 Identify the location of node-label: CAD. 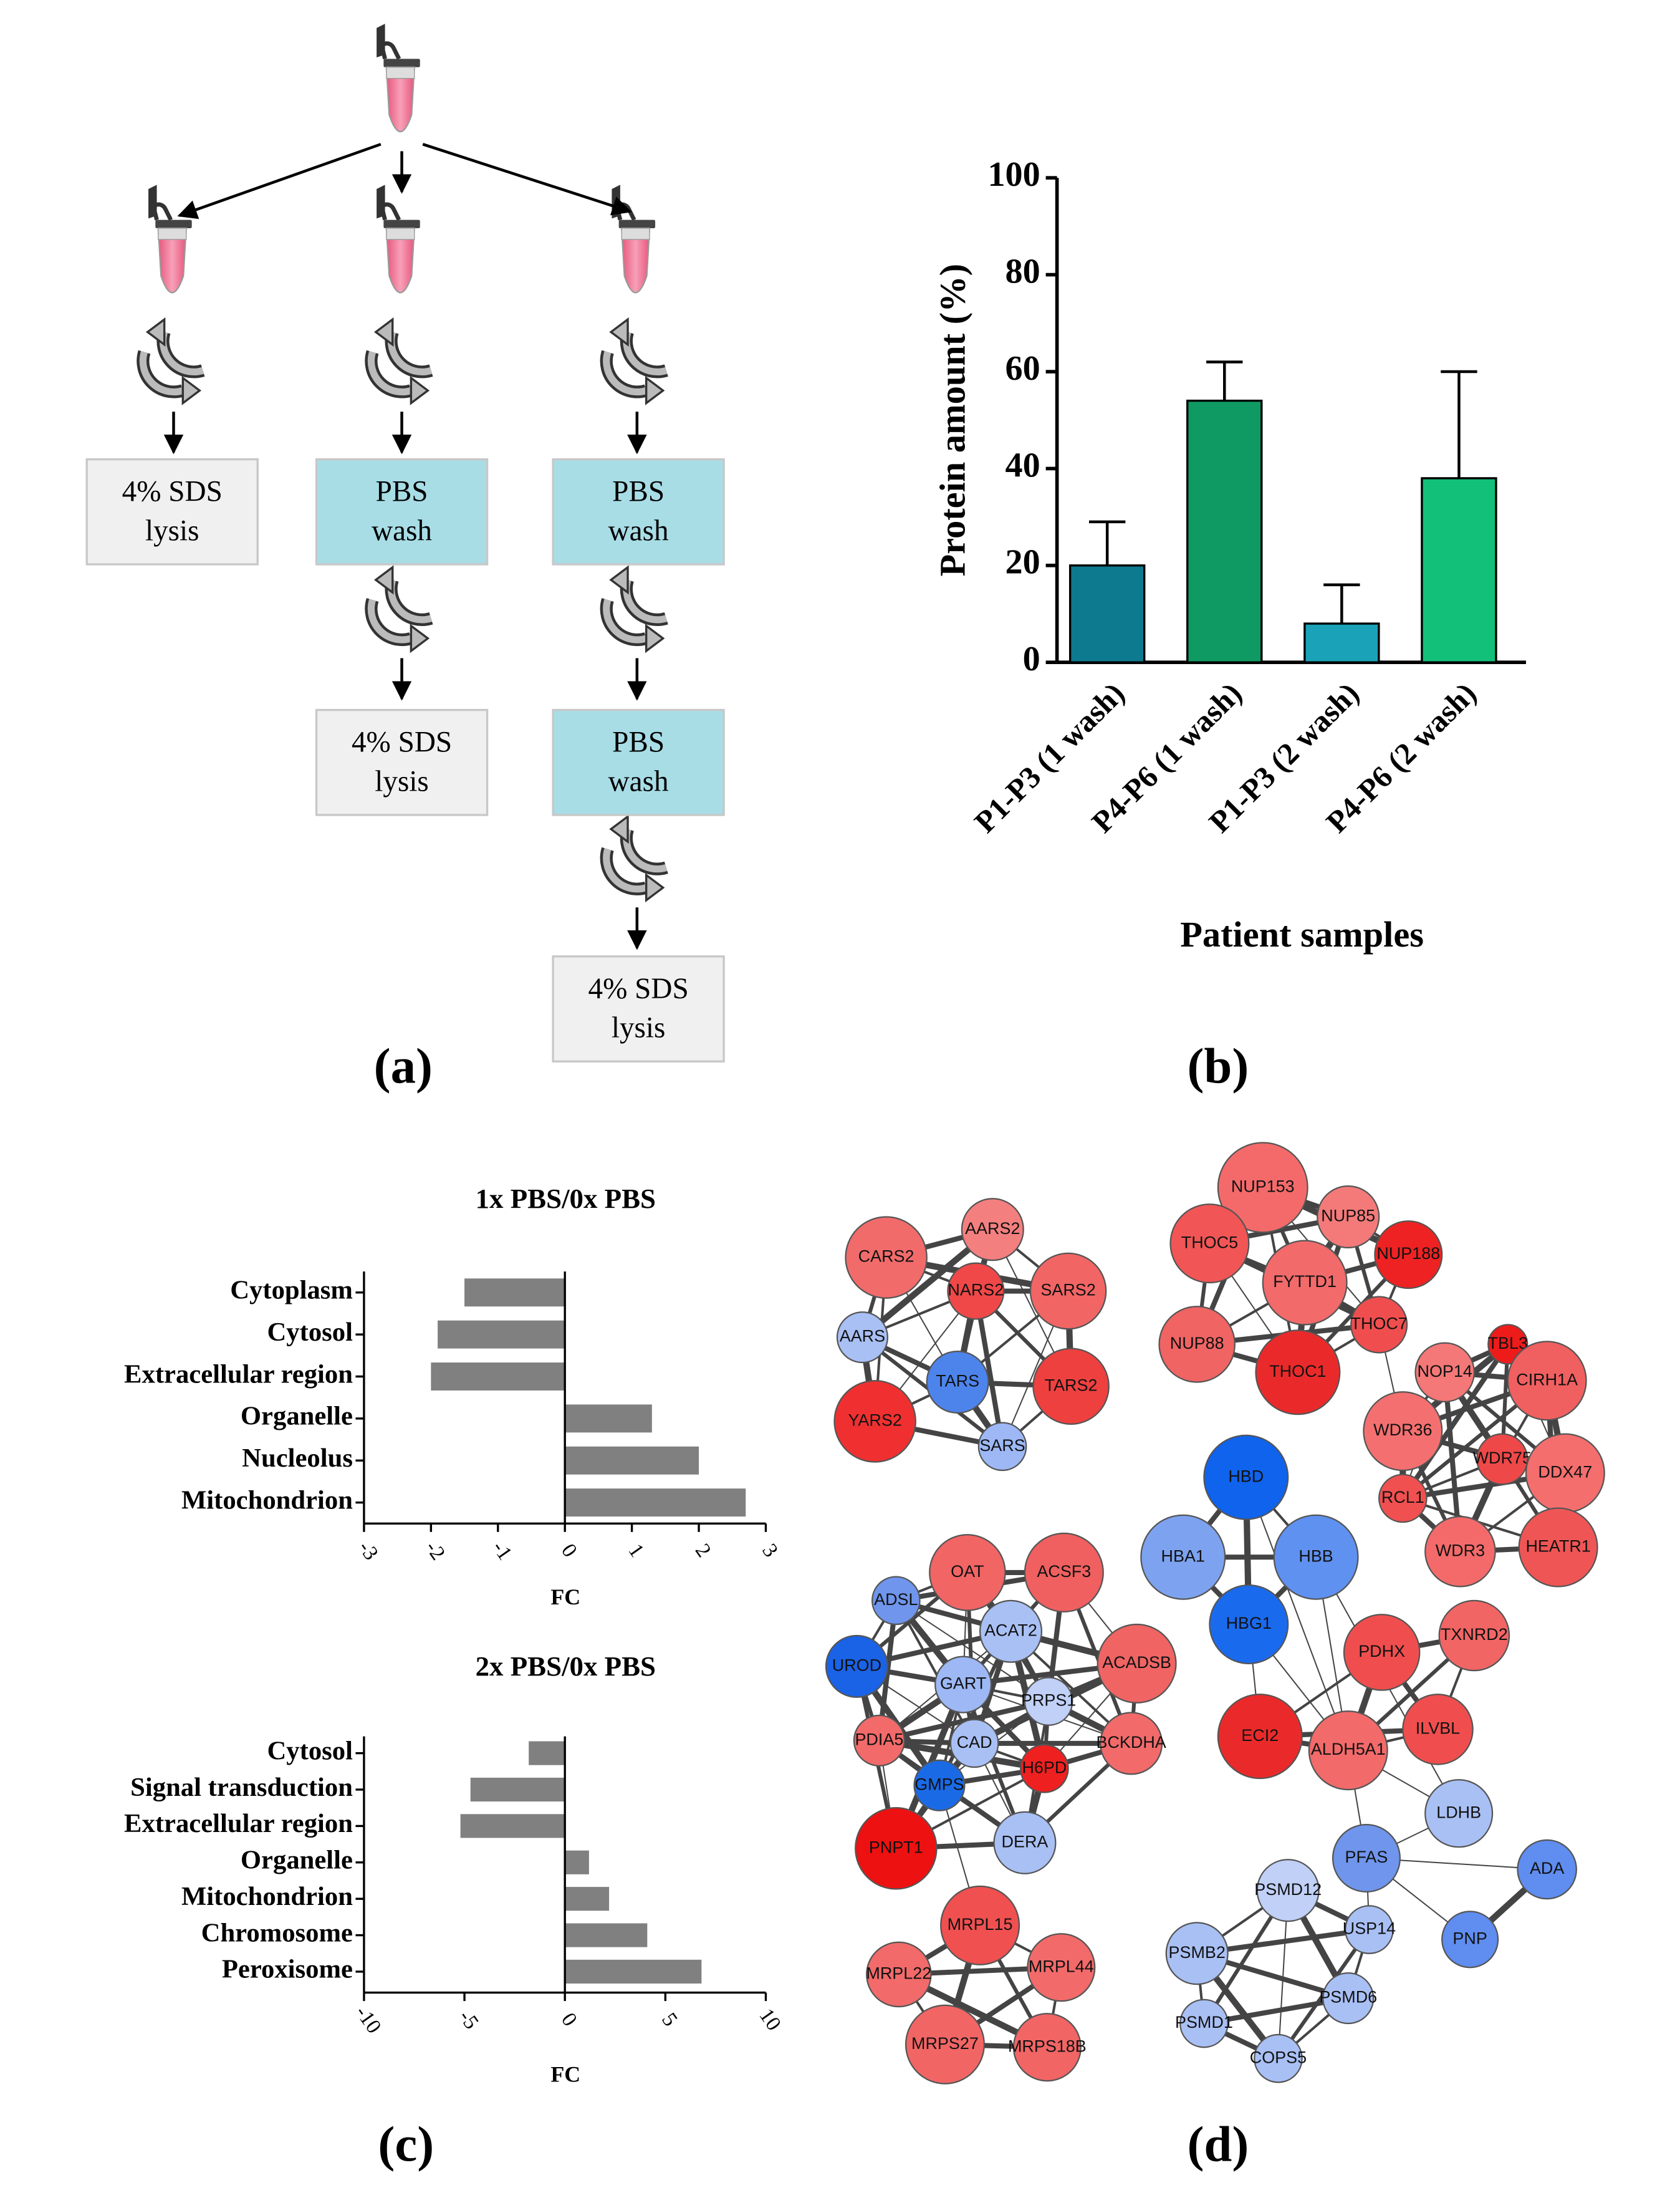
(974, 1742).